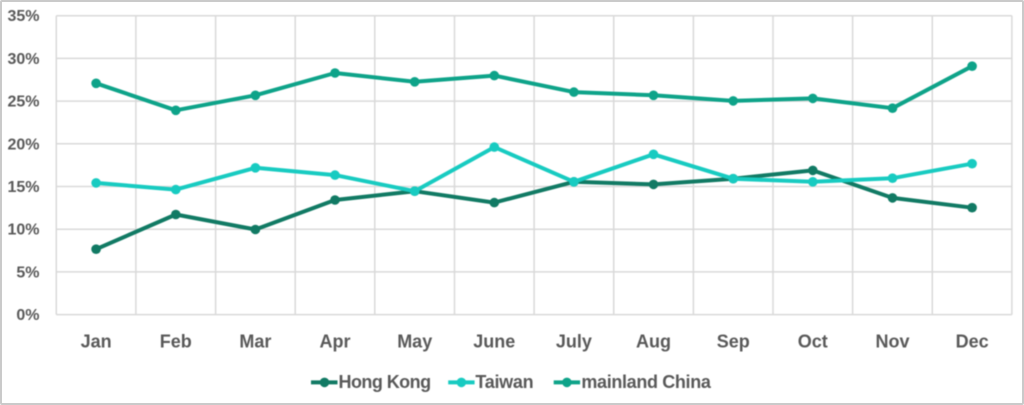 This screenshot has width=1024, height=405. Describe the element at coordinates (23, 59) in the screenshot. I see `svg-text: 30%` at that location.